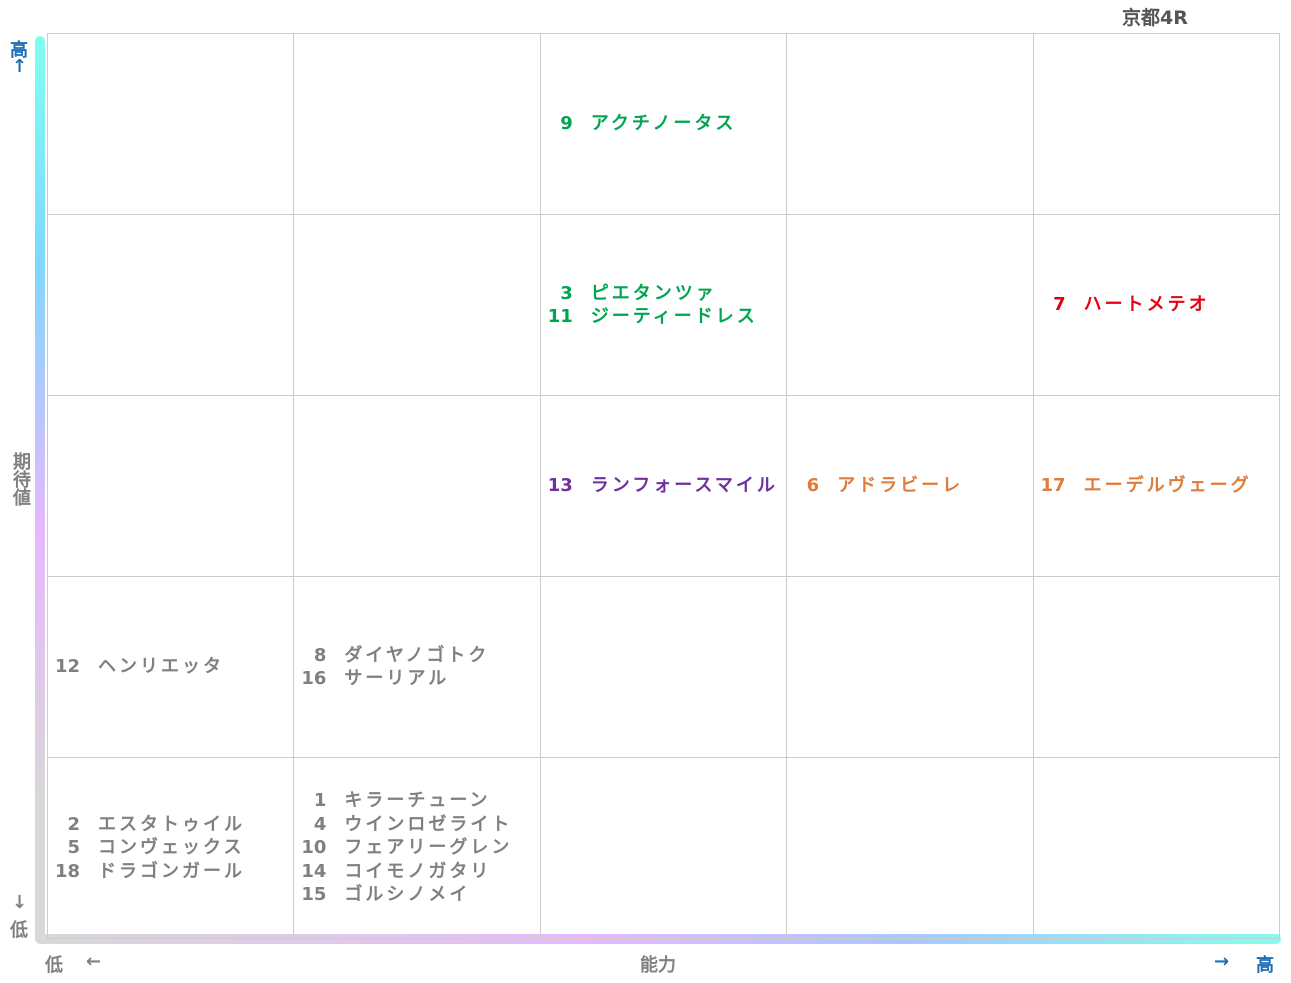 Image resolution: width=1291 pixels, height=983 pixels. I want to click on cell: 9 アクチノータス, so click(663, 124).